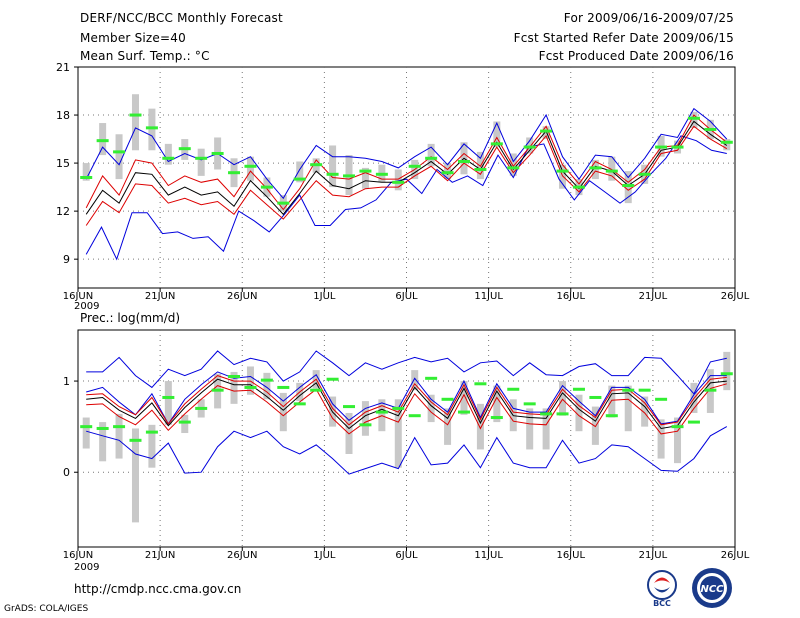 The image size is (800, 618). I want to click on y-tick-label: 0, so click(66, 472).